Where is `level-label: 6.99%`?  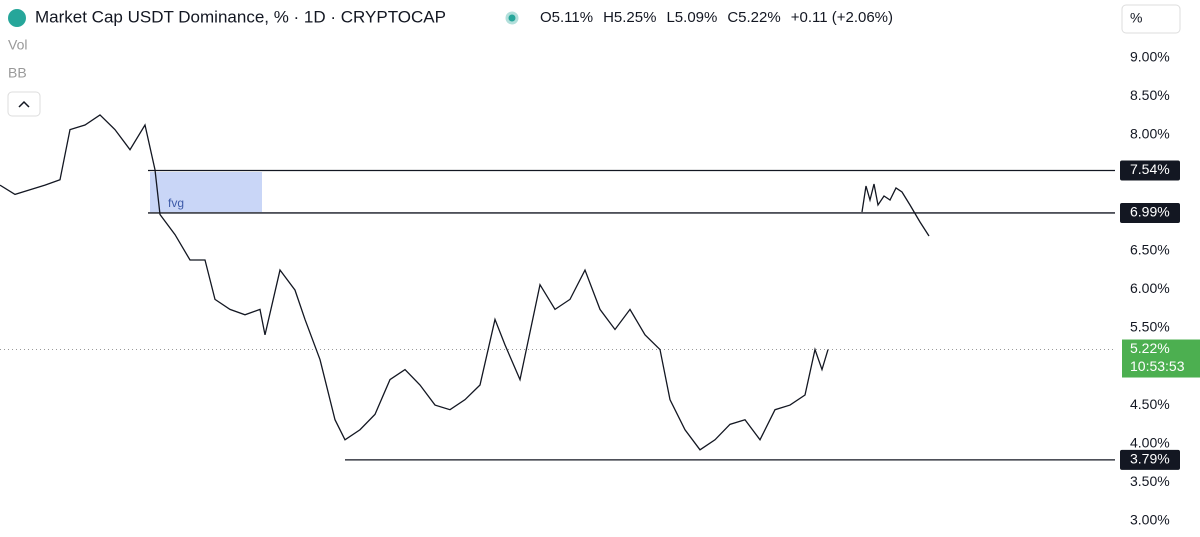
level-label: 6.99% is located at coordinates (1150, 212).